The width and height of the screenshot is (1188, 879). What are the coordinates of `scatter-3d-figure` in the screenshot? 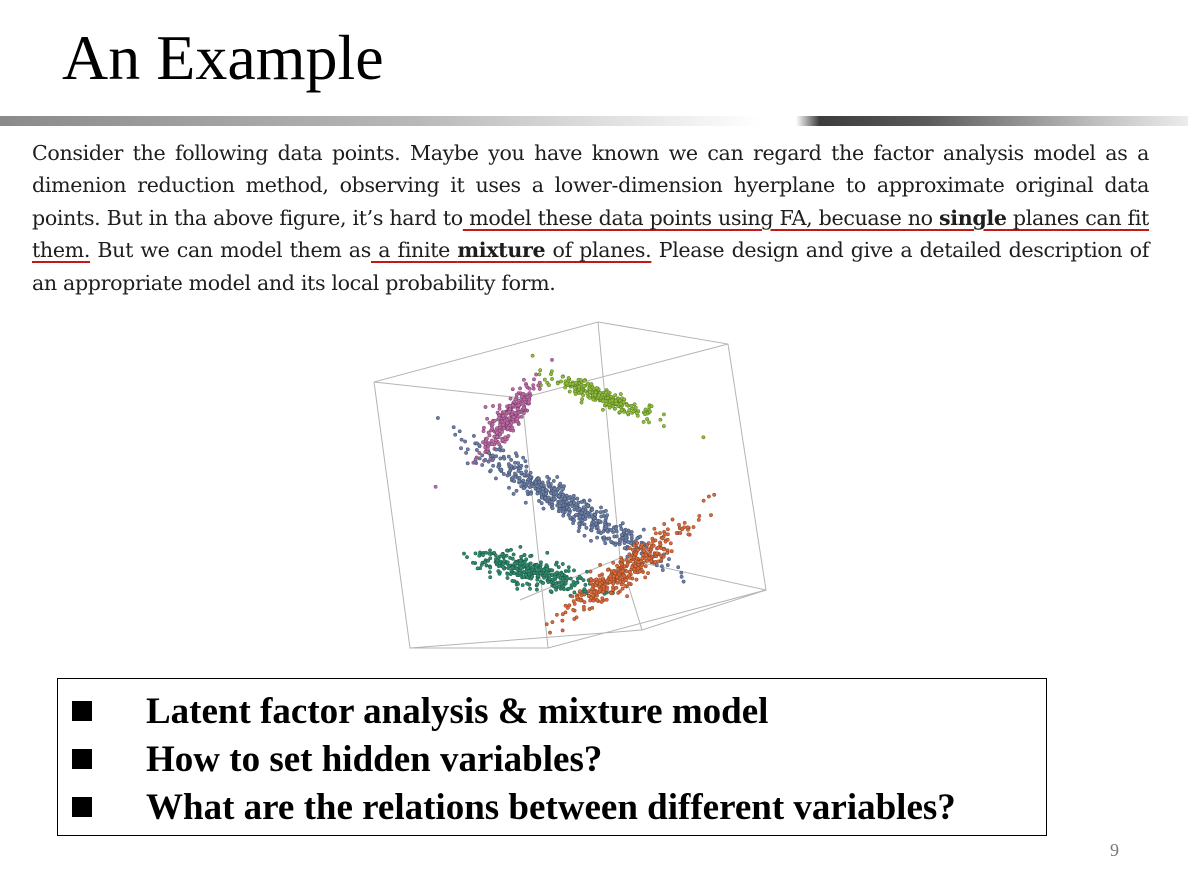 It's located at (570, 485).